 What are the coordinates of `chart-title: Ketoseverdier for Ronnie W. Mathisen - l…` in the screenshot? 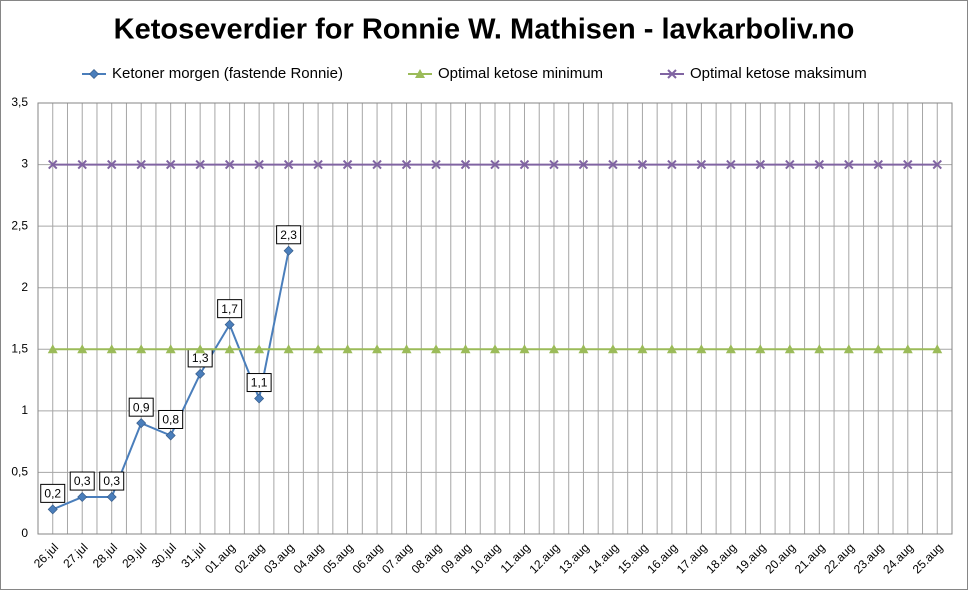 It's located at (484, 30).